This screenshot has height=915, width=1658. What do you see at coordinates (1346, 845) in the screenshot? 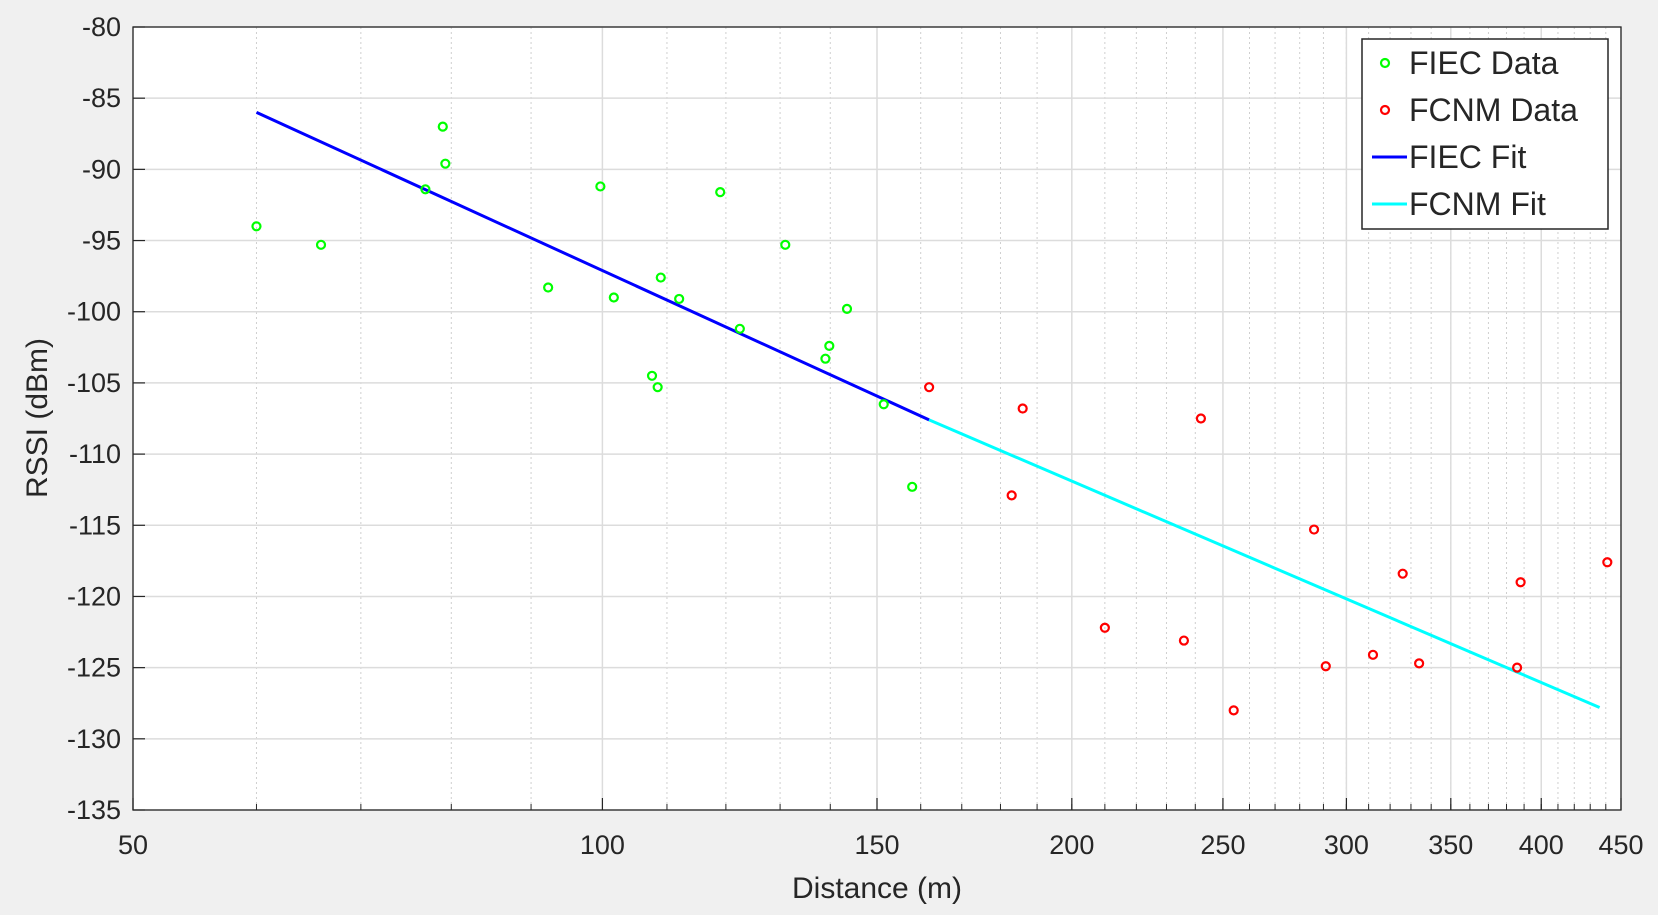
I see `x-tick-label: 300` at bounding box center [1346, 845].